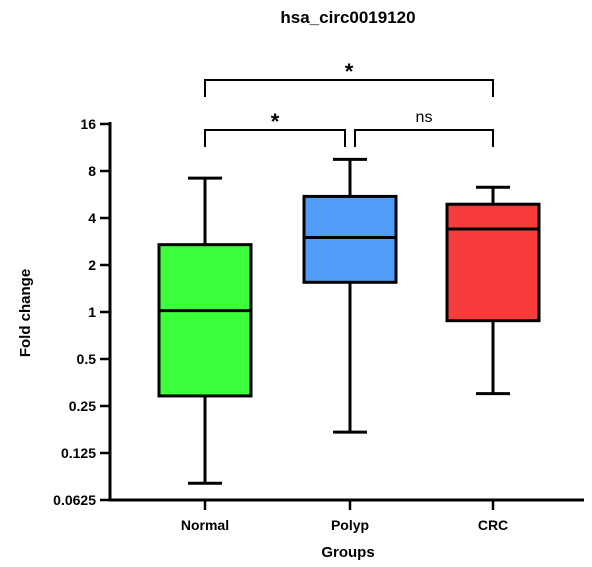 This screenshot has height=567, width=592. What do you see at coordinates (493, 262) in the screenshot?
I see `box-crc` at bounding box center [493, 262].